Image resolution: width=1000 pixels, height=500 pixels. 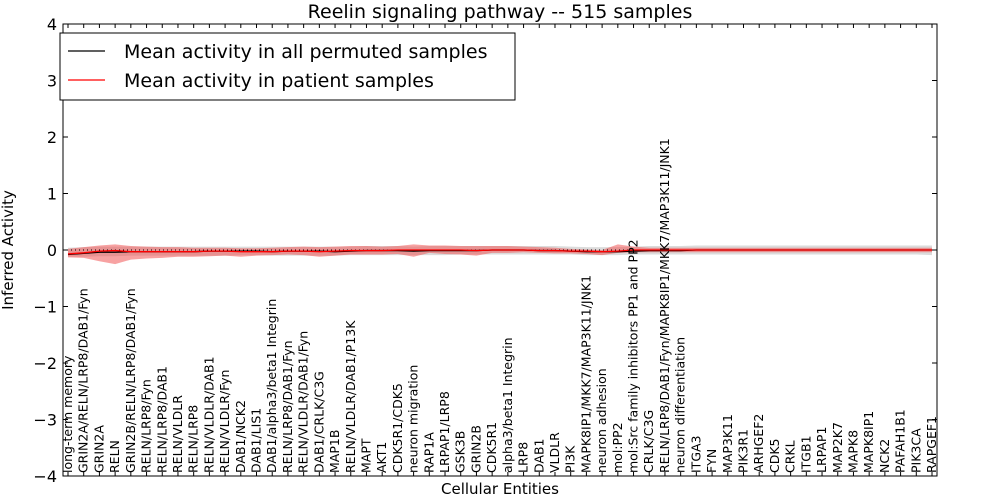 What do you see at coordinates (774, 455) in the screenshot?
I see `x-category-label: CDK5` at bounding box center [774, 455].